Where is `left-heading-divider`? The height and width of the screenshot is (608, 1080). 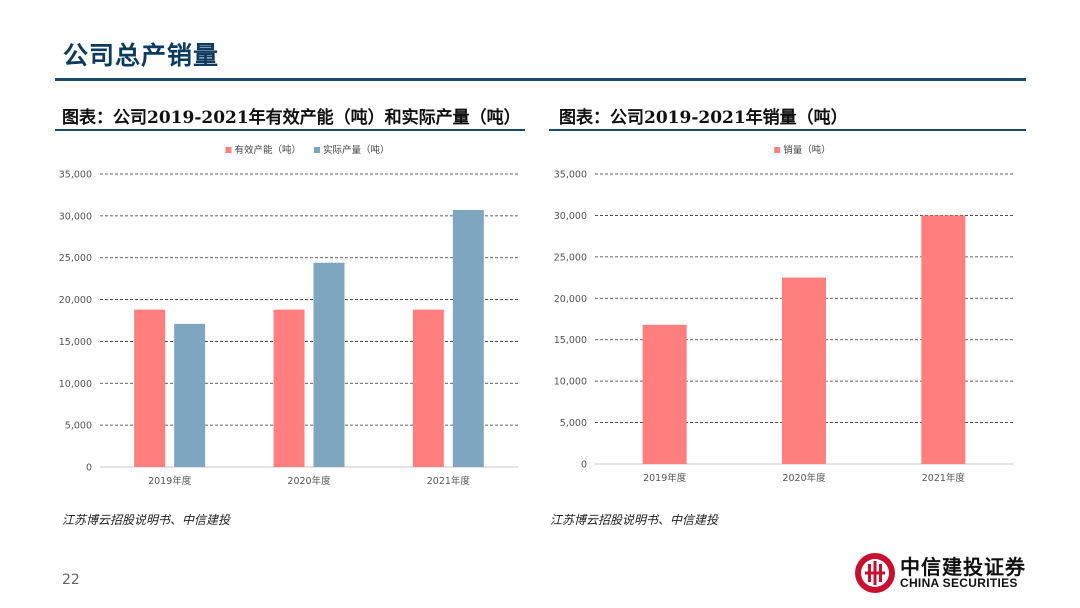
left-heading-divider is located at coordinates (290, 130).